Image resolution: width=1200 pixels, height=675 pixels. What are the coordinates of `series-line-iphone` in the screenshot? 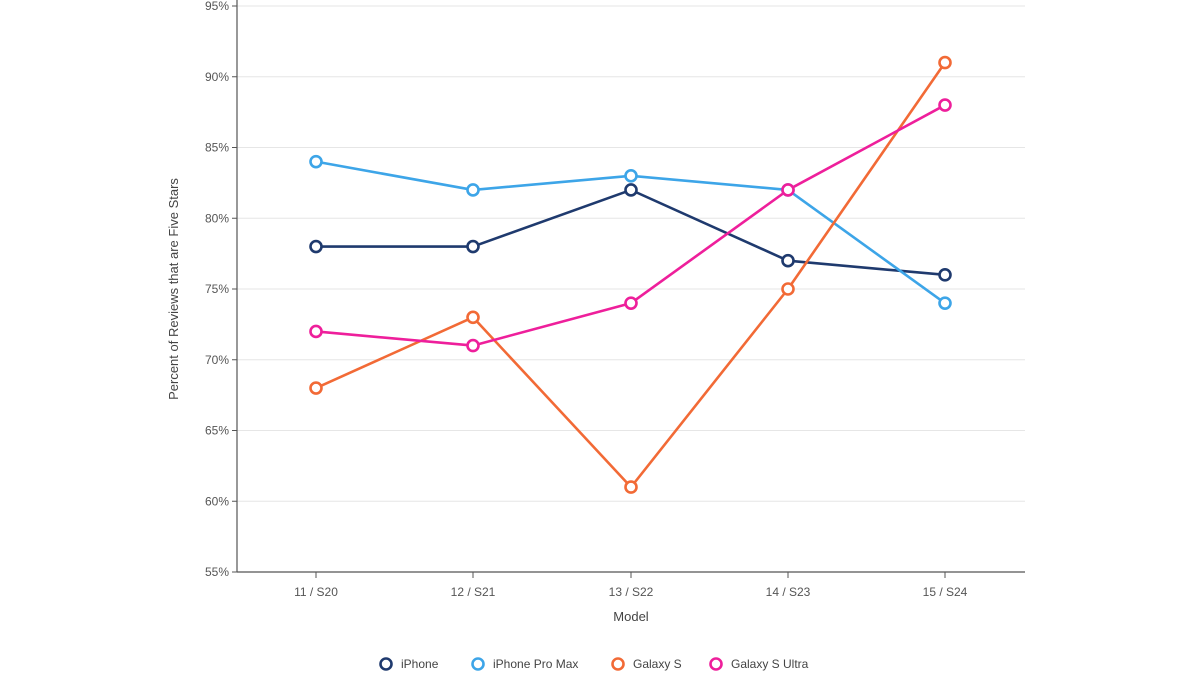 It's located at (630, 232).